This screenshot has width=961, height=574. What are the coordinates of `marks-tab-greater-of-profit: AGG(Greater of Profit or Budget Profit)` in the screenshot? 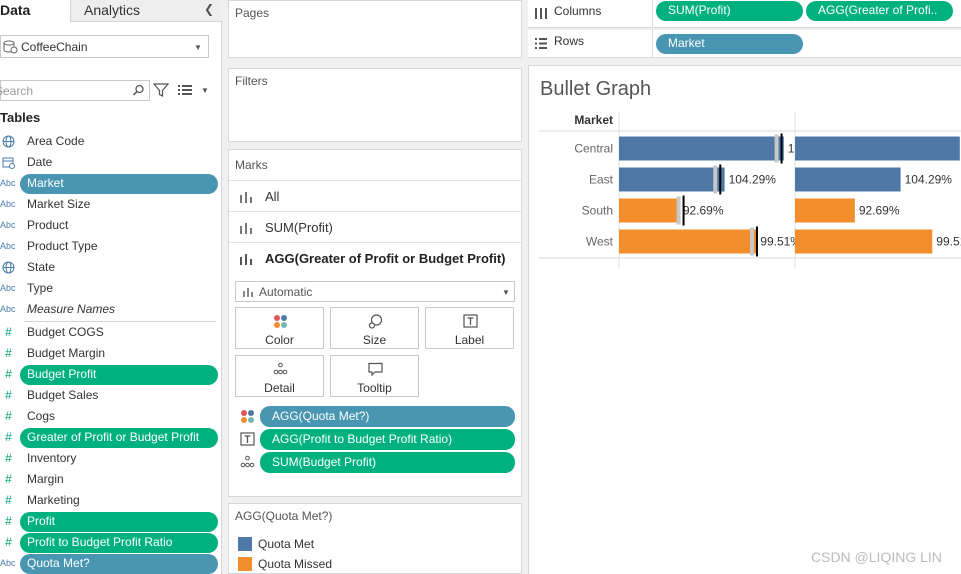 It's located at (375, 257).